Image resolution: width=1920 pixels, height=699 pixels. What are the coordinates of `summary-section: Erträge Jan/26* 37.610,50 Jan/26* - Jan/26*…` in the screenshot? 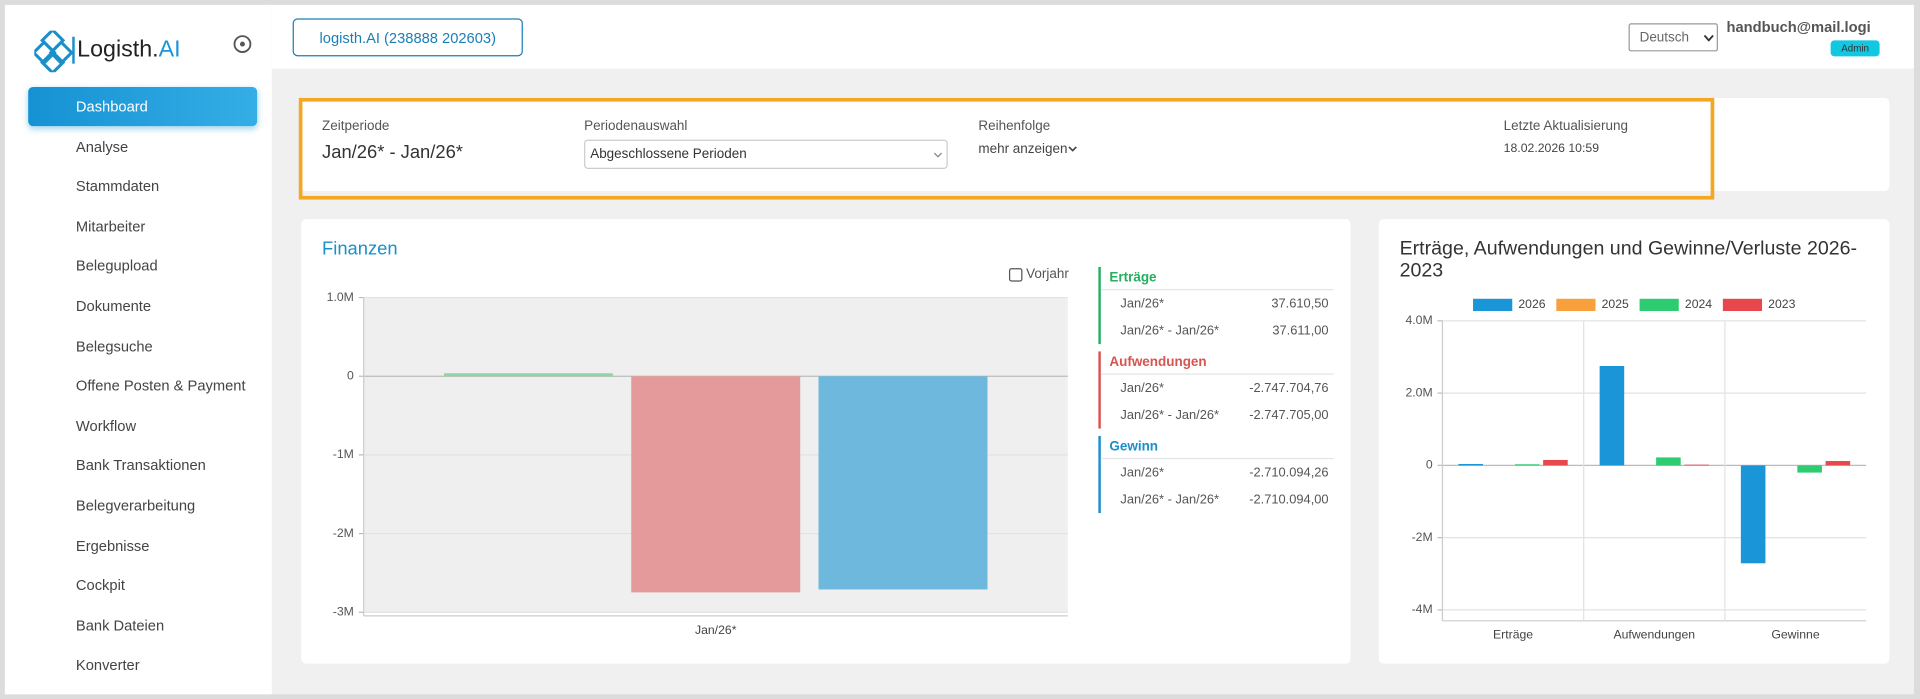 It's located at (1216, 305).